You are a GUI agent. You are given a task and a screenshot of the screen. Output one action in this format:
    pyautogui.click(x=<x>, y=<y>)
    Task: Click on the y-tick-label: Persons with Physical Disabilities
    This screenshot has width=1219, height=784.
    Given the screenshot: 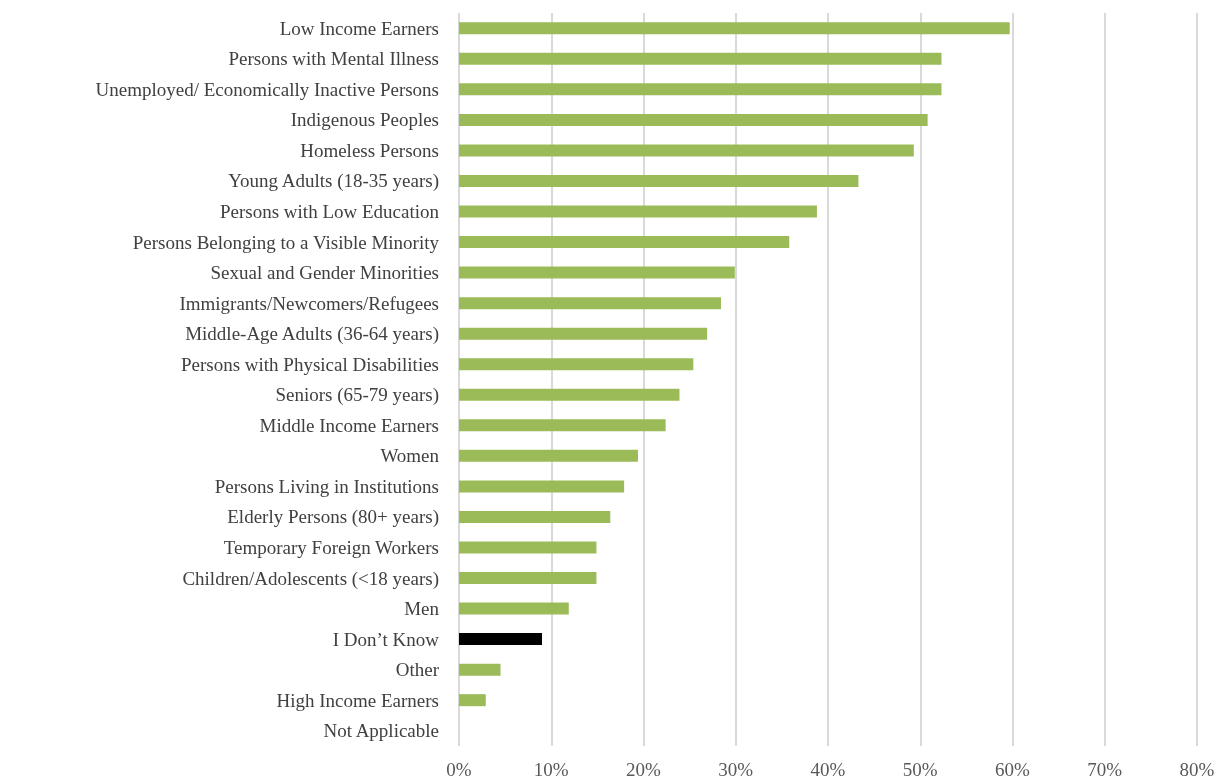 What is the action you would take?
    pyautogui.click(x=309, y=364)
    